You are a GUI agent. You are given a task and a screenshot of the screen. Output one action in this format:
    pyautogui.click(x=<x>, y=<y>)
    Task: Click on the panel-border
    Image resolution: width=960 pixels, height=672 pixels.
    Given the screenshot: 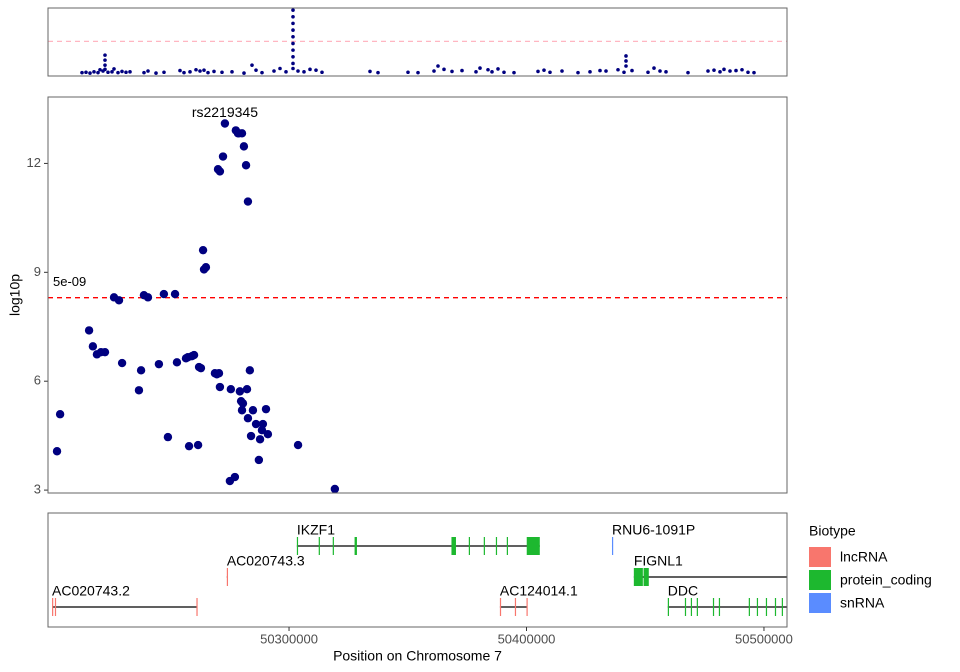 What is the action you would take?
    pyautogui.click(x=417, y=42)
    